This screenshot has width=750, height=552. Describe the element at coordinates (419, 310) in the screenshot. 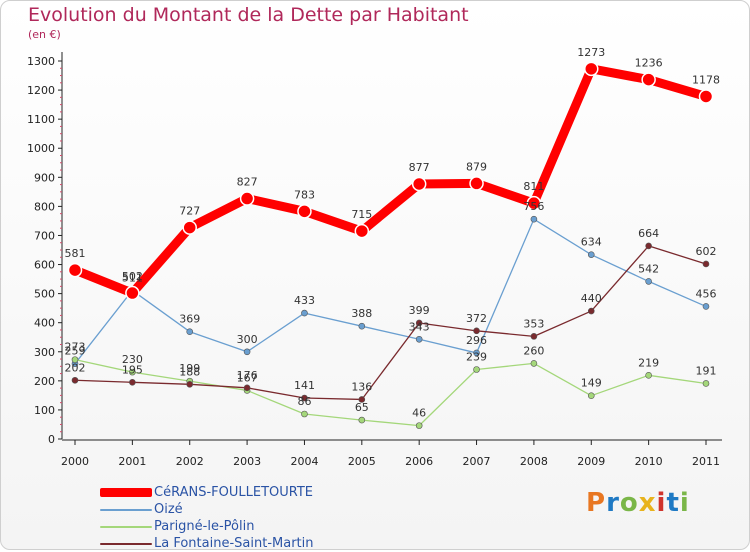

I see `data-label: 399` at that location.